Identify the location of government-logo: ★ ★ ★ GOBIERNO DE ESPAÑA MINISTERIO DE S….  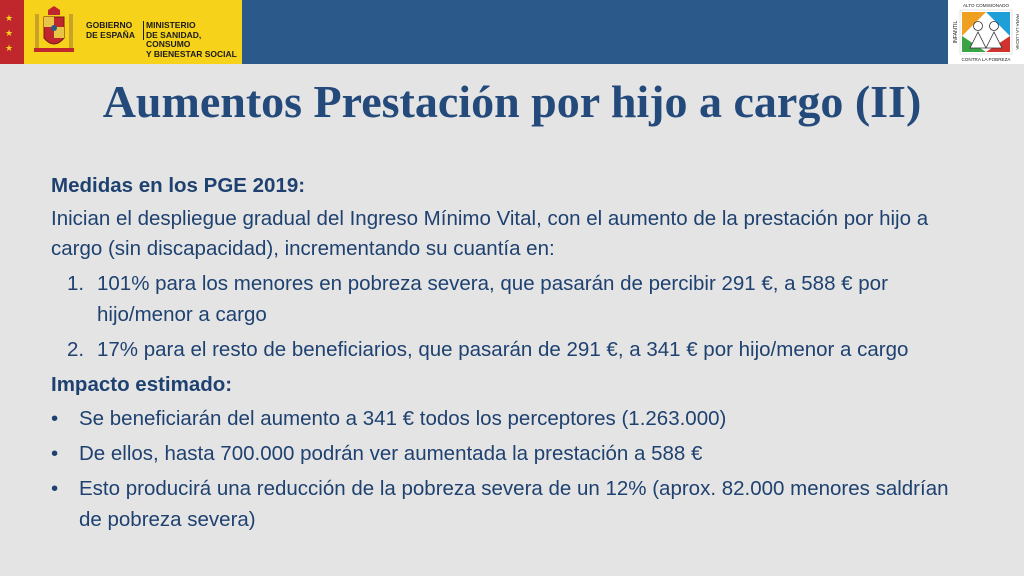
(121, 32).